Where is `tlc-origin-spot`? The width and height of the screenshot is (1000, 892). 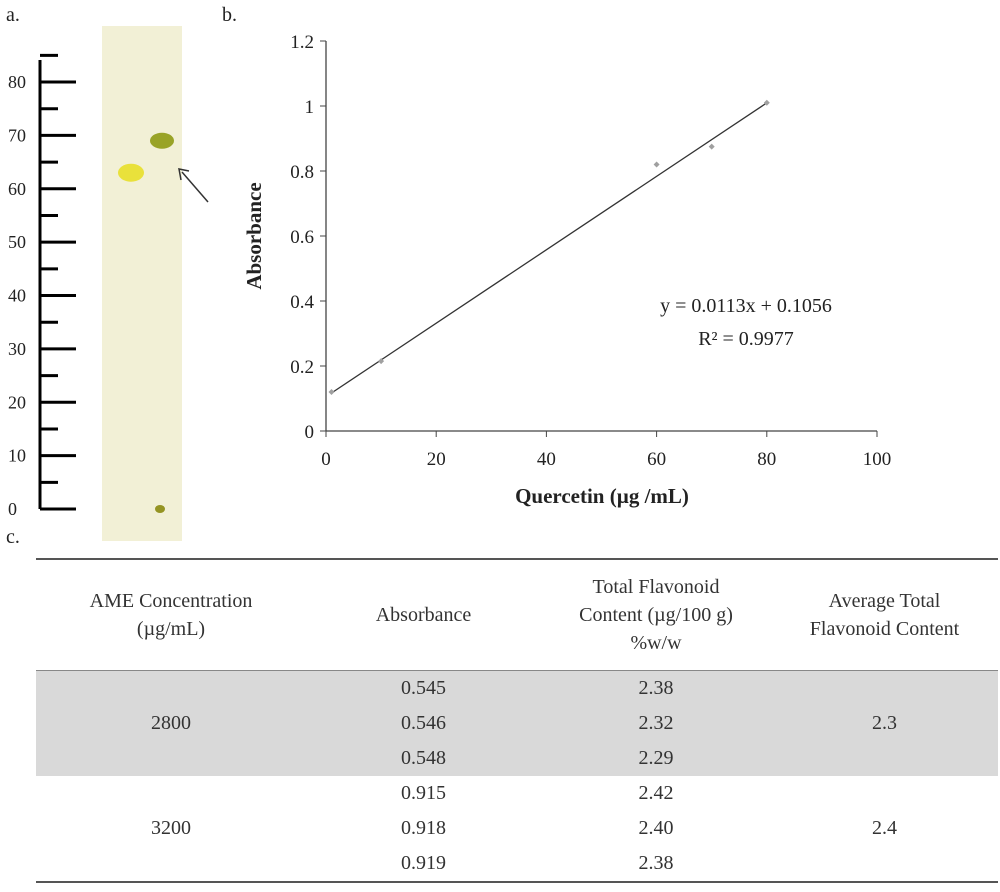 tlc-origin-spot is located at coordinates (160, 509).